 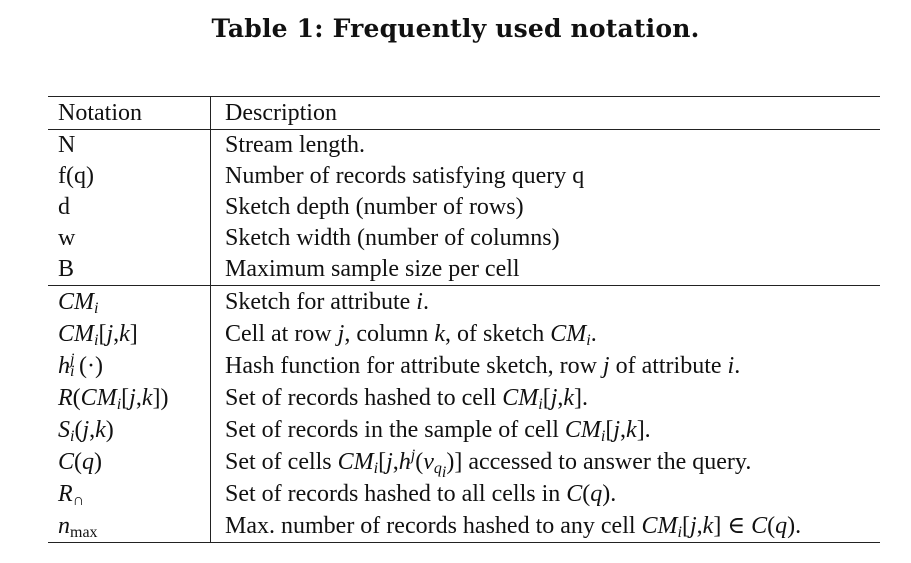 What do you see at coordinates (129, 526) in the screenshot?
I see `notation-cell: nmax` at bounding box center [129, 526].